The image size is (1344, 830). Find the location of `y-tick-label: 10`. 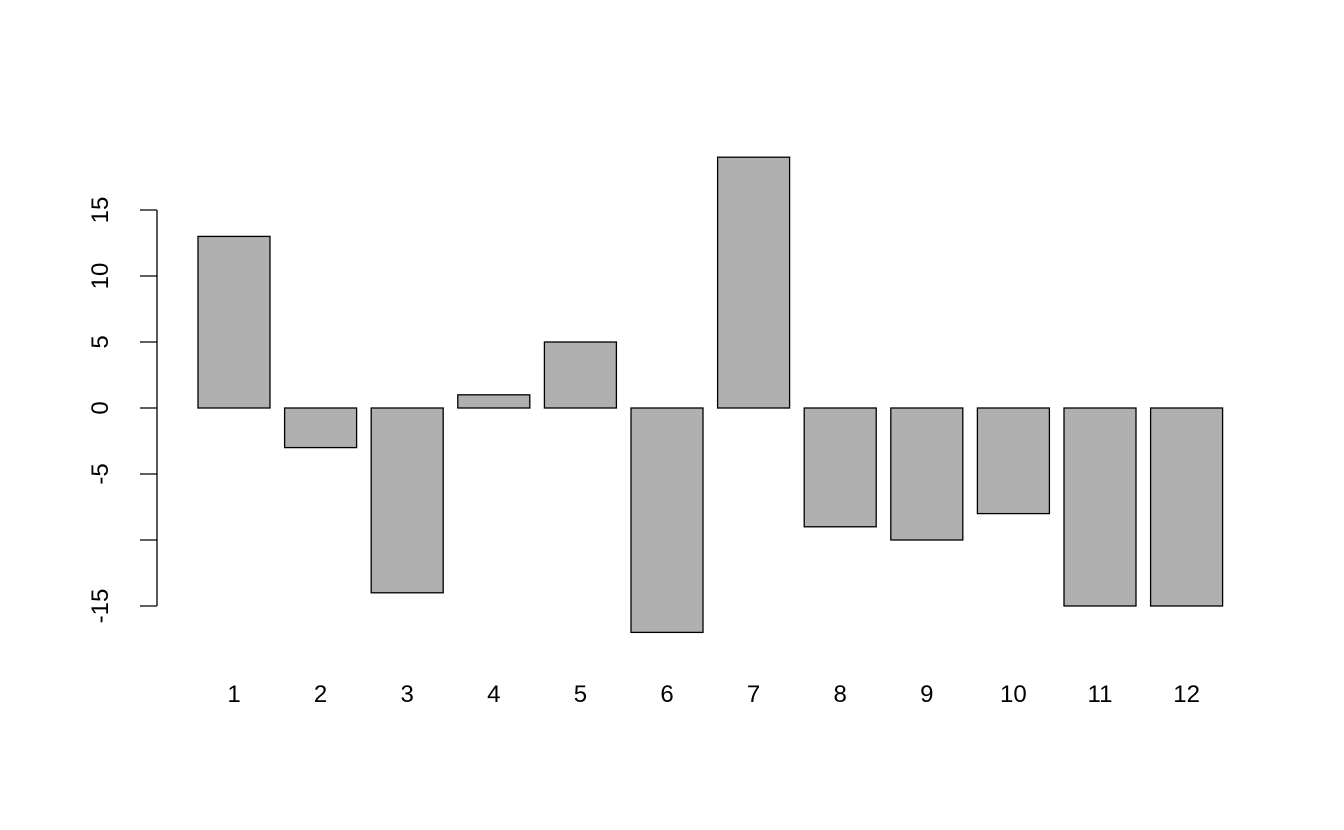

y-tick-label: 10 is located at coordinates (100, 276).